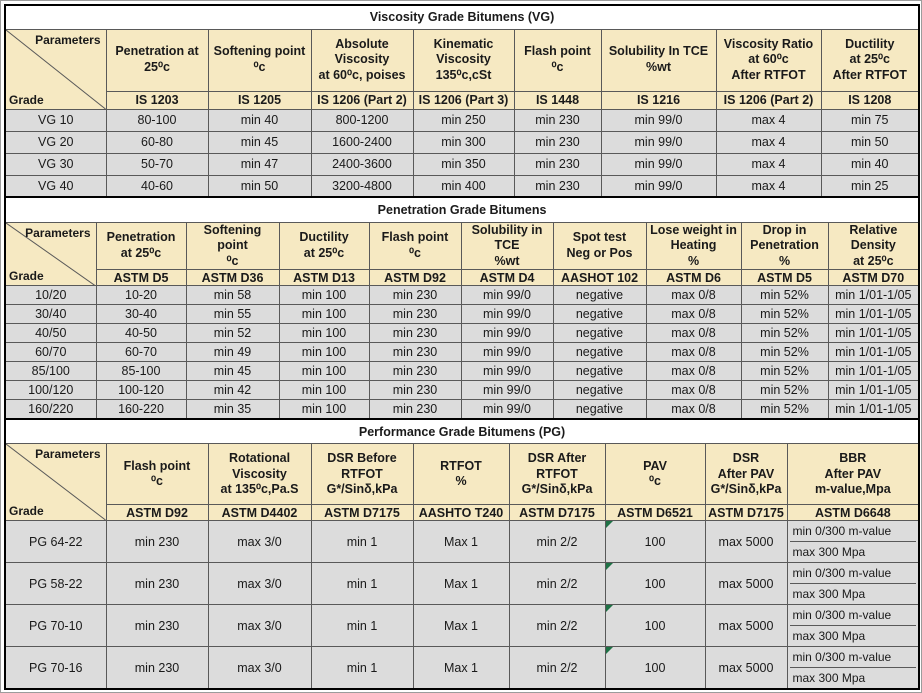 The image size is (922, 693). What do you see at coordinates (507, 246) in the screenshot?
I see `column-header-cell: Solubility in TCE %wt` at bounding box center [507, 246].